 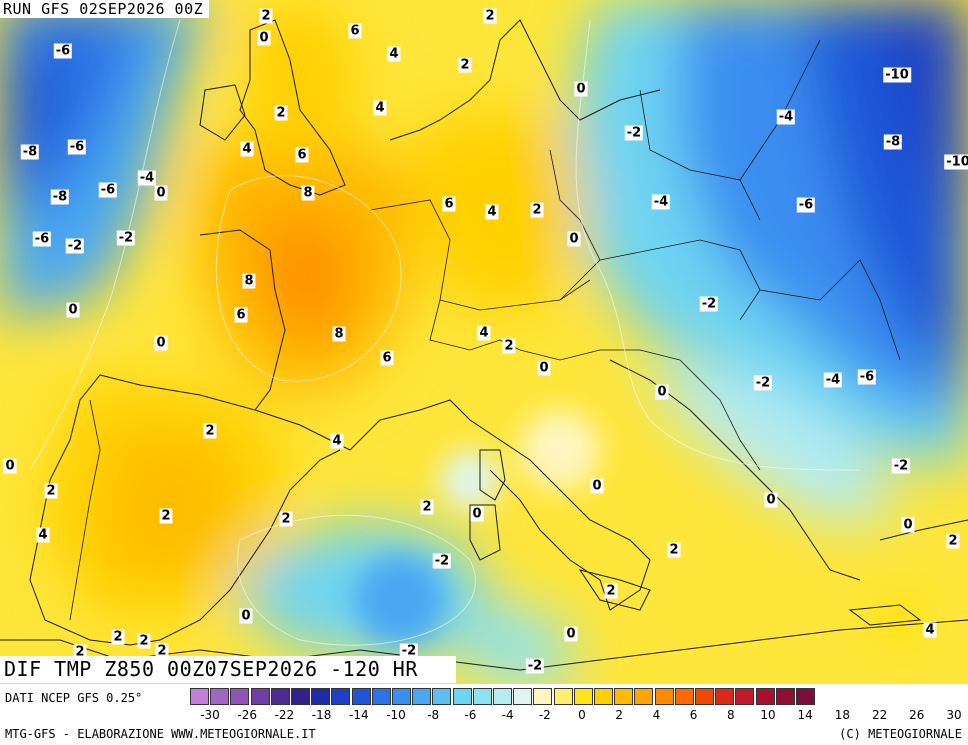 What do you see at coordinates (507, 715) in the screenshot?
I see `legend-tick-label: -4` at bounding box center [507, 715].